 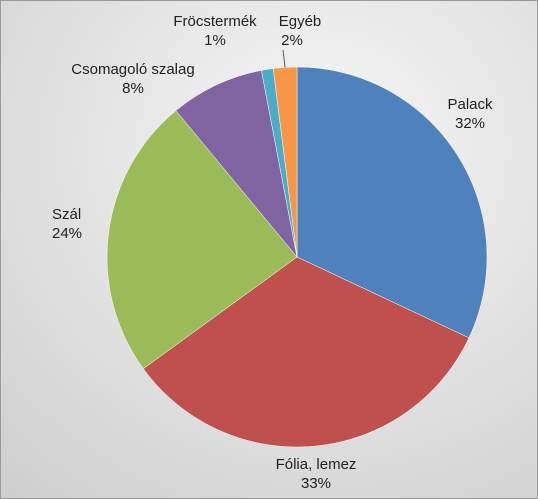 I want to click on slice-value-label: 2%, so click(x=292, y=40).